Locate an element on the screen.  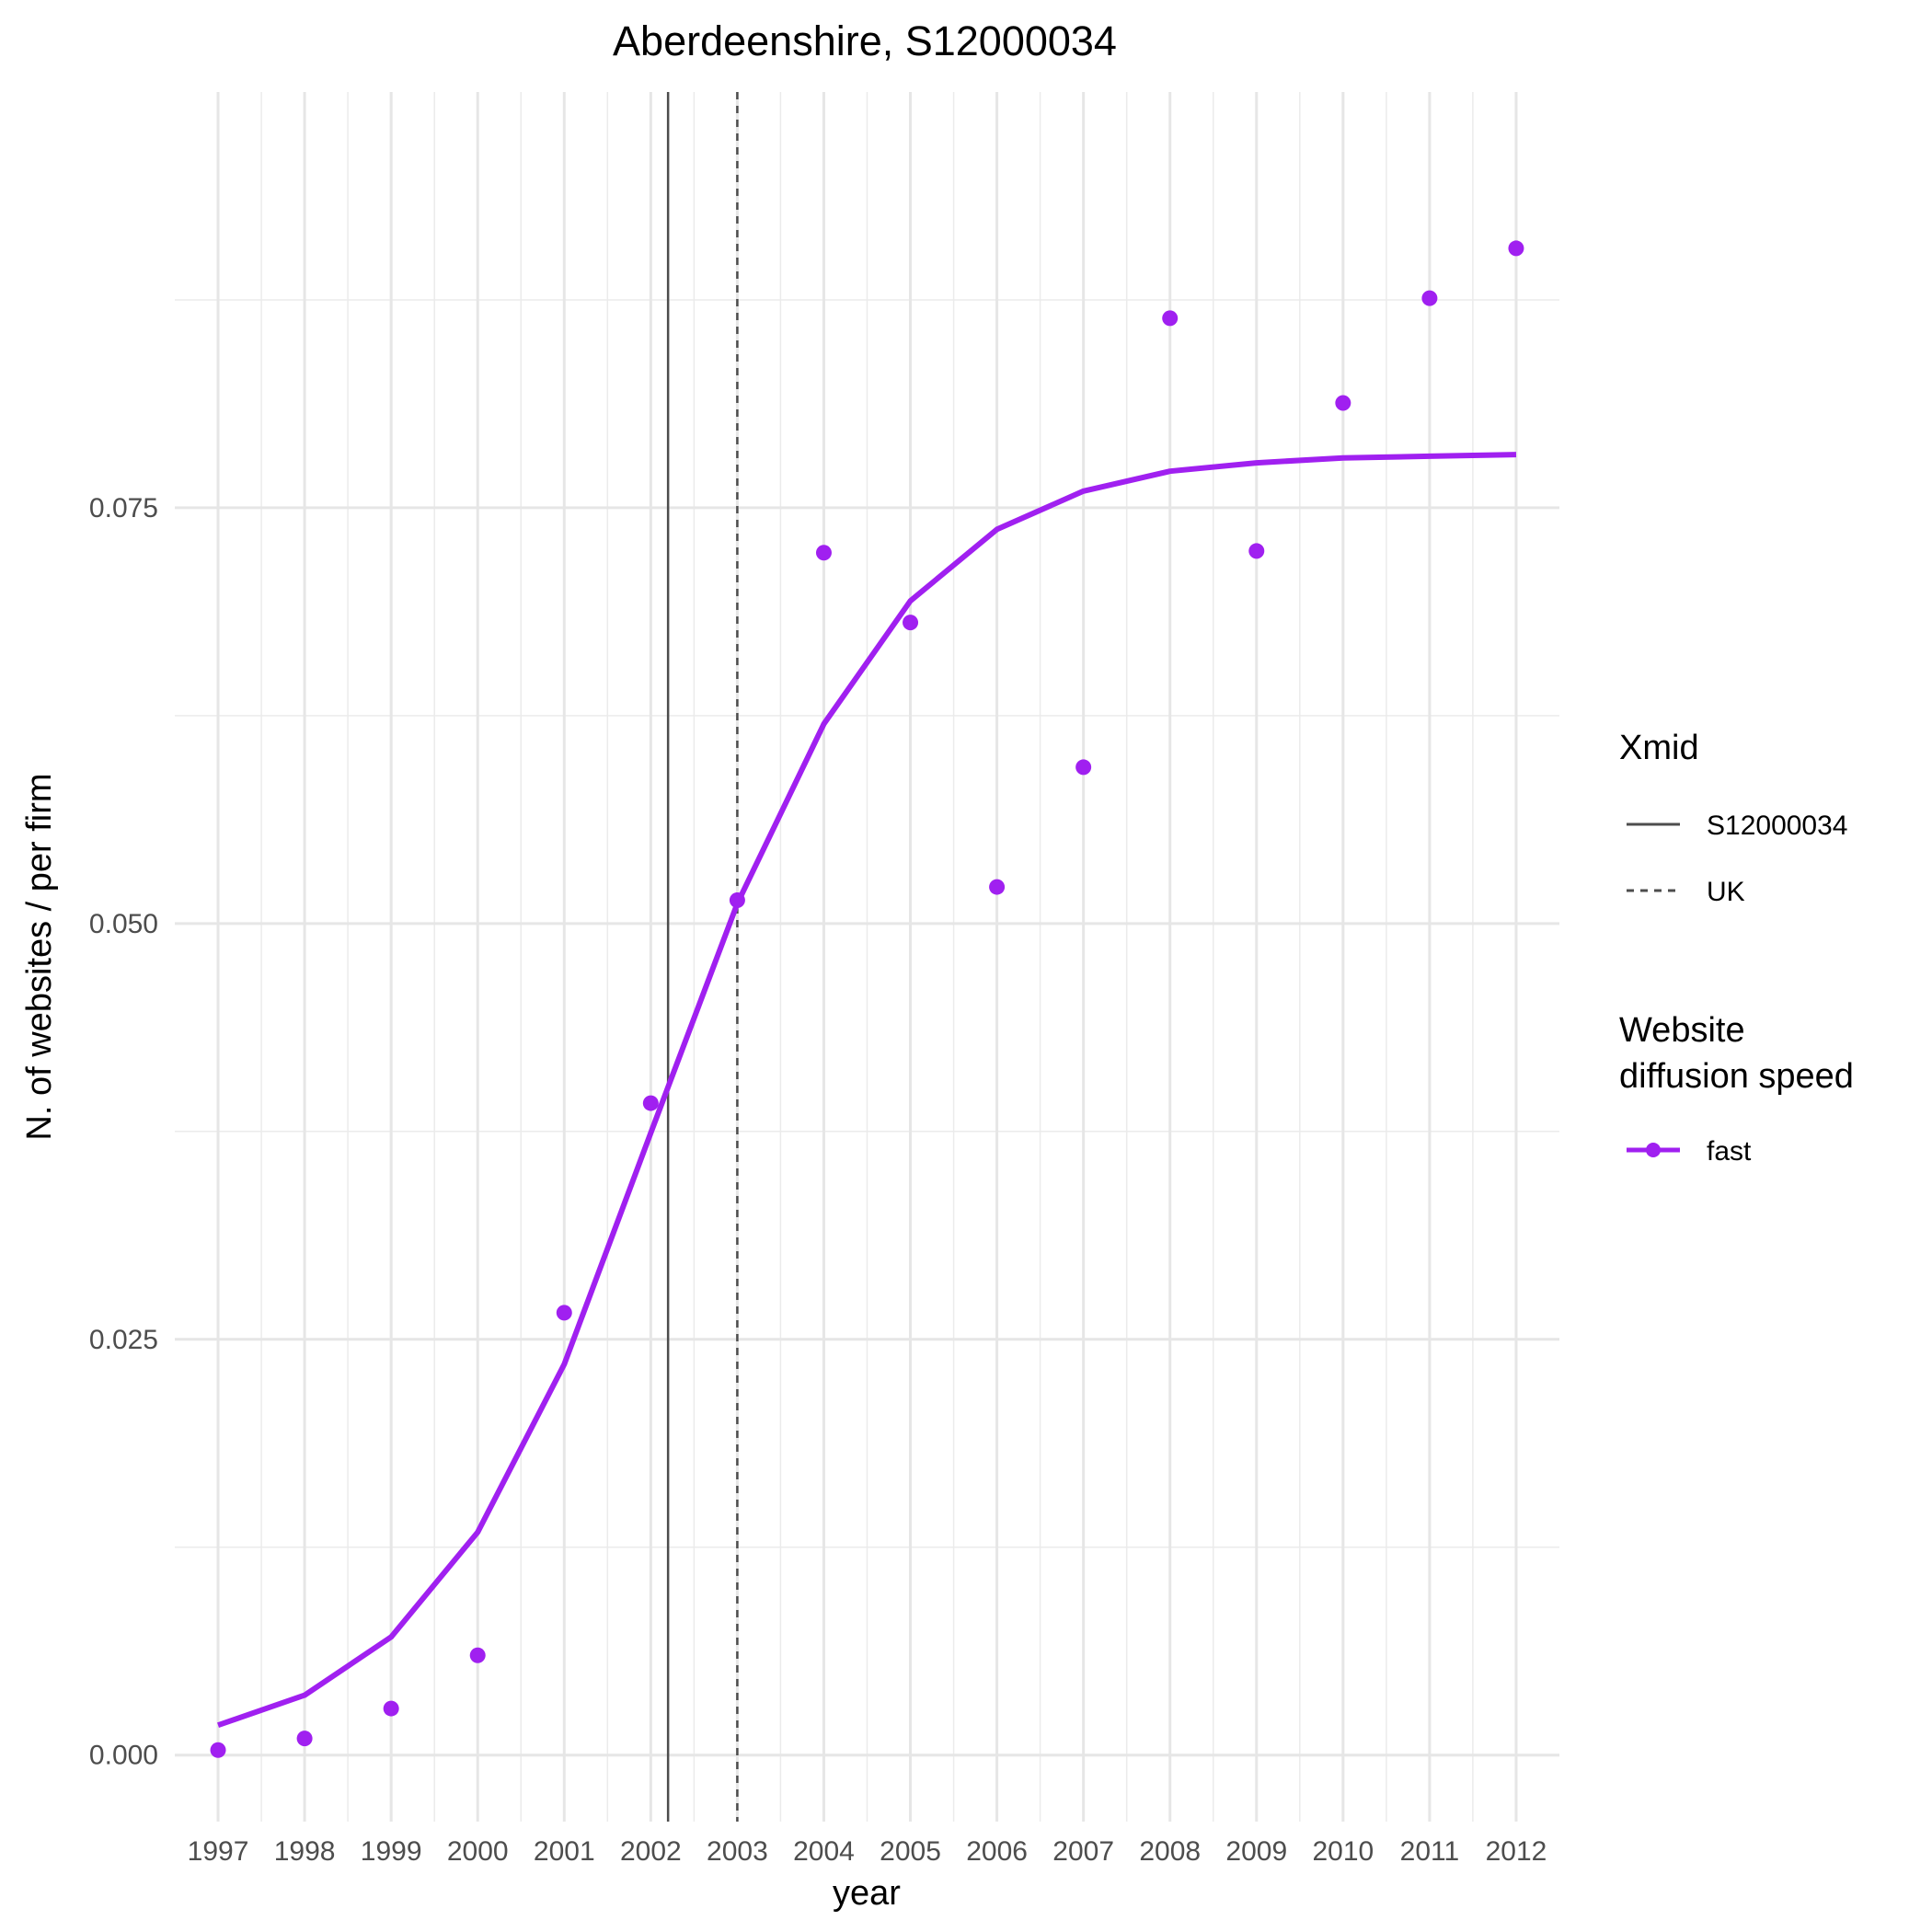
legend-label-s12000034: S12000034 is located at coordinates (1777, 826).